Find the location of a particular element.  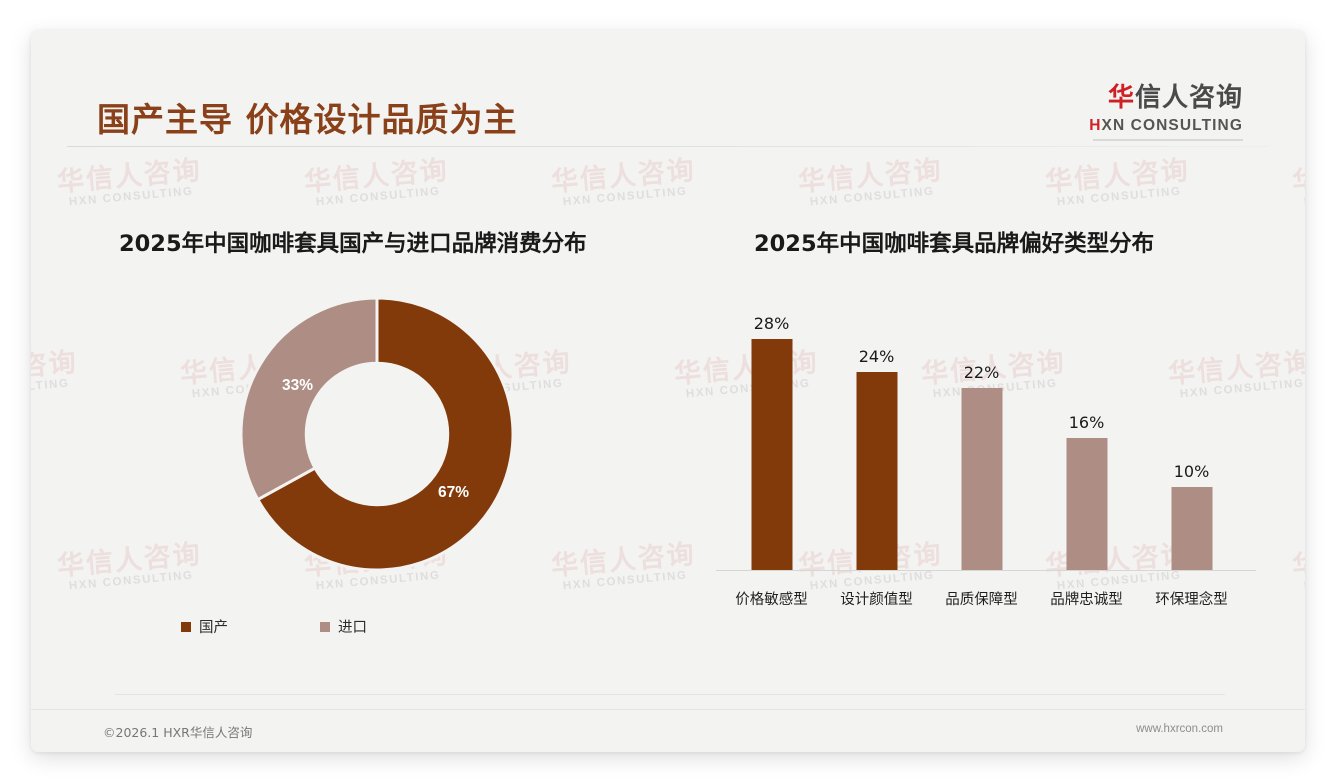

header-divider is located at coordinates (668, 146).